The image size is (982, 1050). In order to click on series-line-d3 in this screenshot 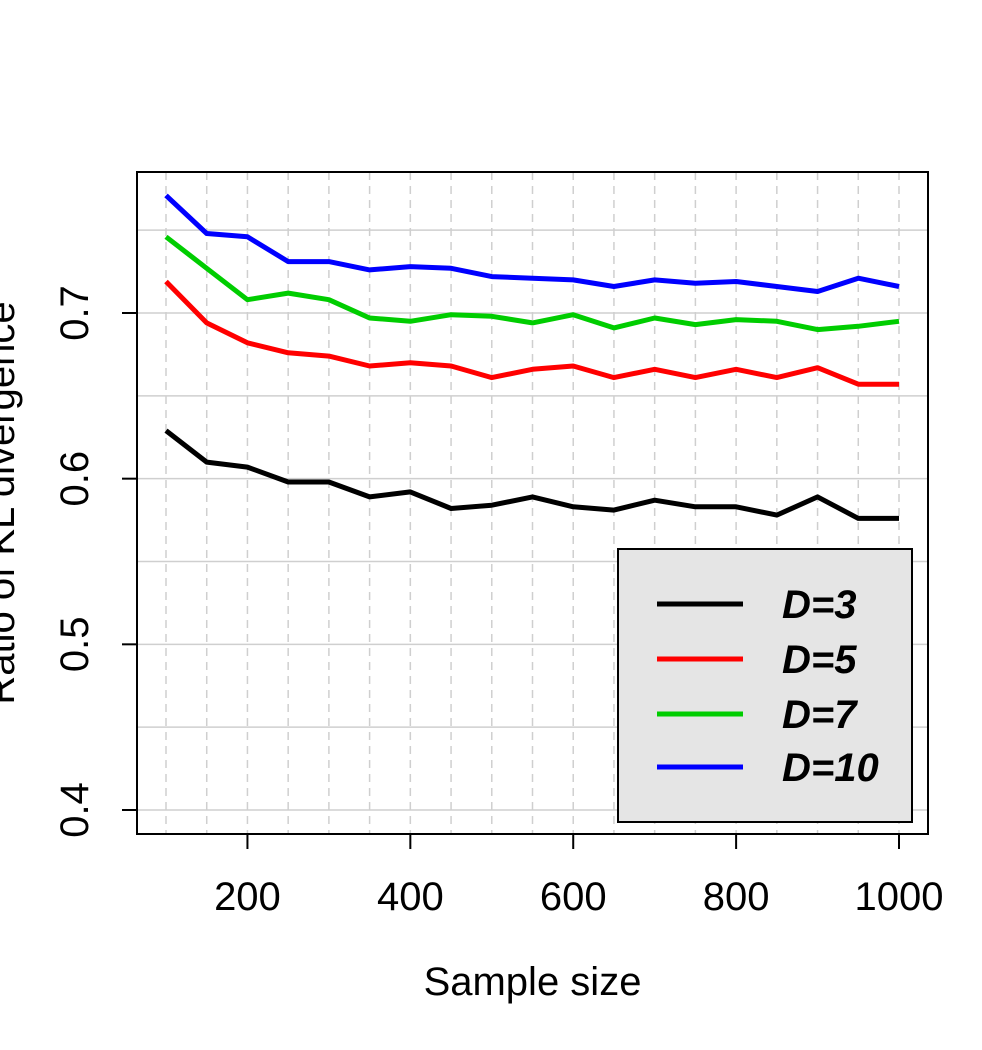, I will do `click(531, 474)`.